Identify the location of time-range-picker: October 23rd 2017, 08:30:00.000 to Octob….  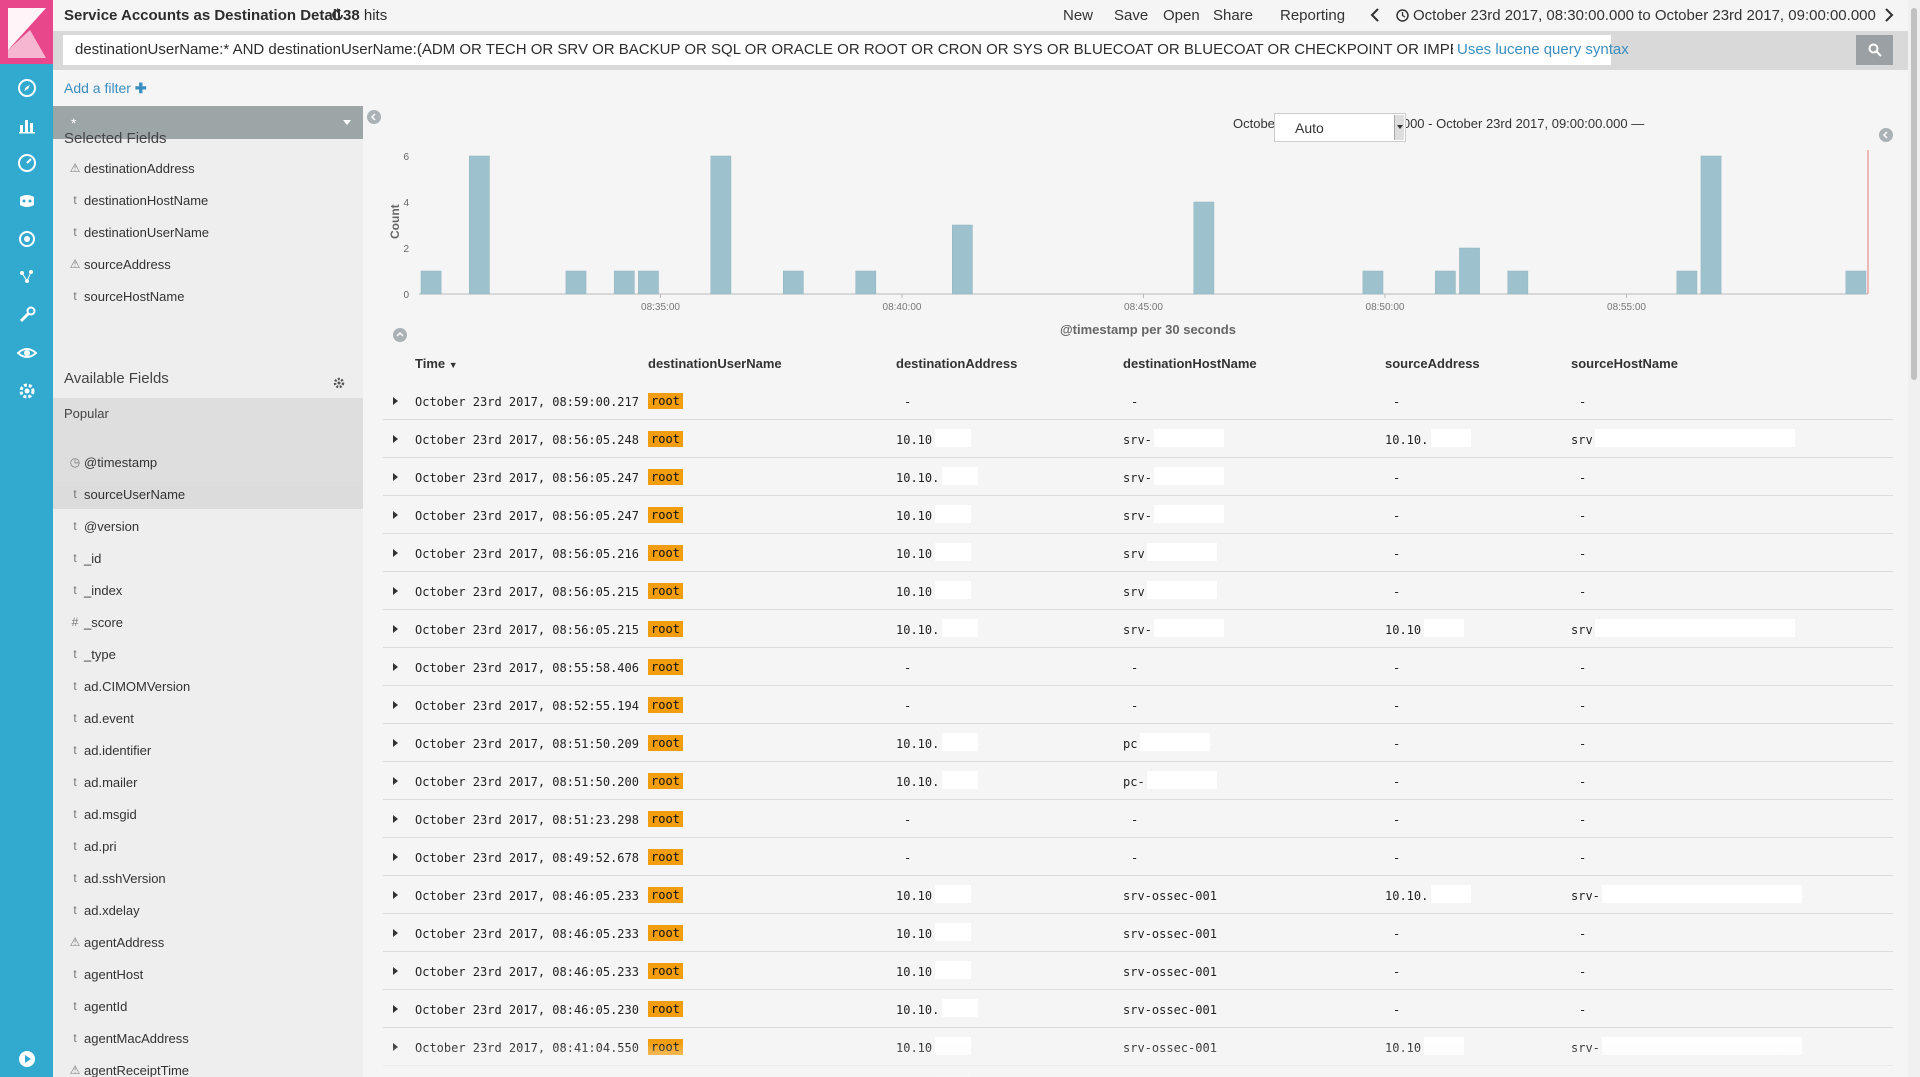
(1644, 15).